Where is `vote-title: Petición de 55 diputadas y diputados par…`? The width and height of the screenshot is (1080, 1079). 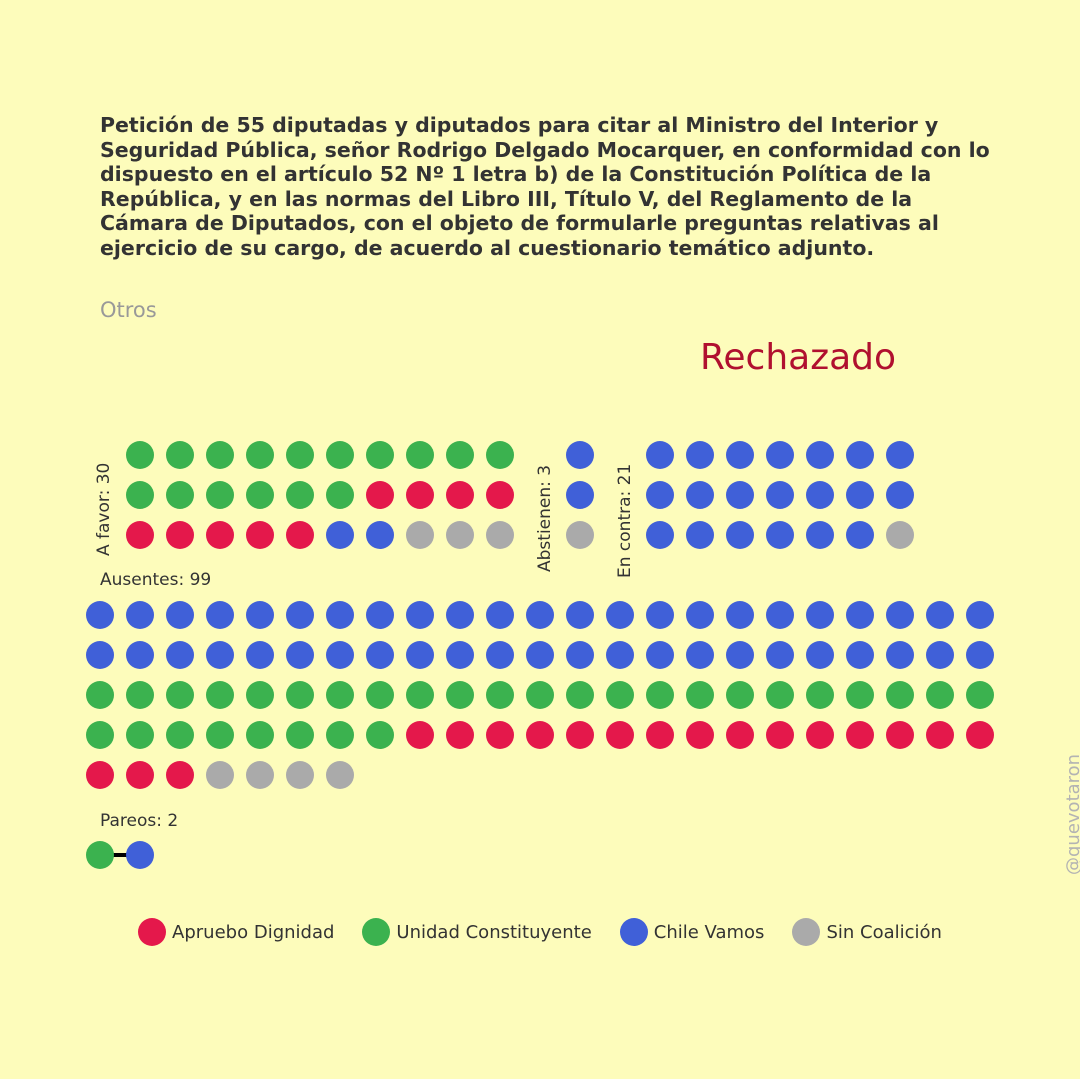 vote-title: Petición de 55 diputadas y diputados par… is located at coordinates (545, 186).